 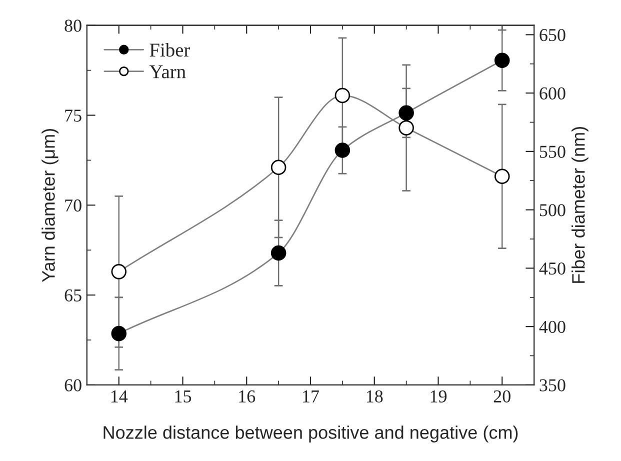 What do you see at coordinates (502, 396) in the screenshot?
I see `x-tick-label: 20` at bounding box center [502, 396].